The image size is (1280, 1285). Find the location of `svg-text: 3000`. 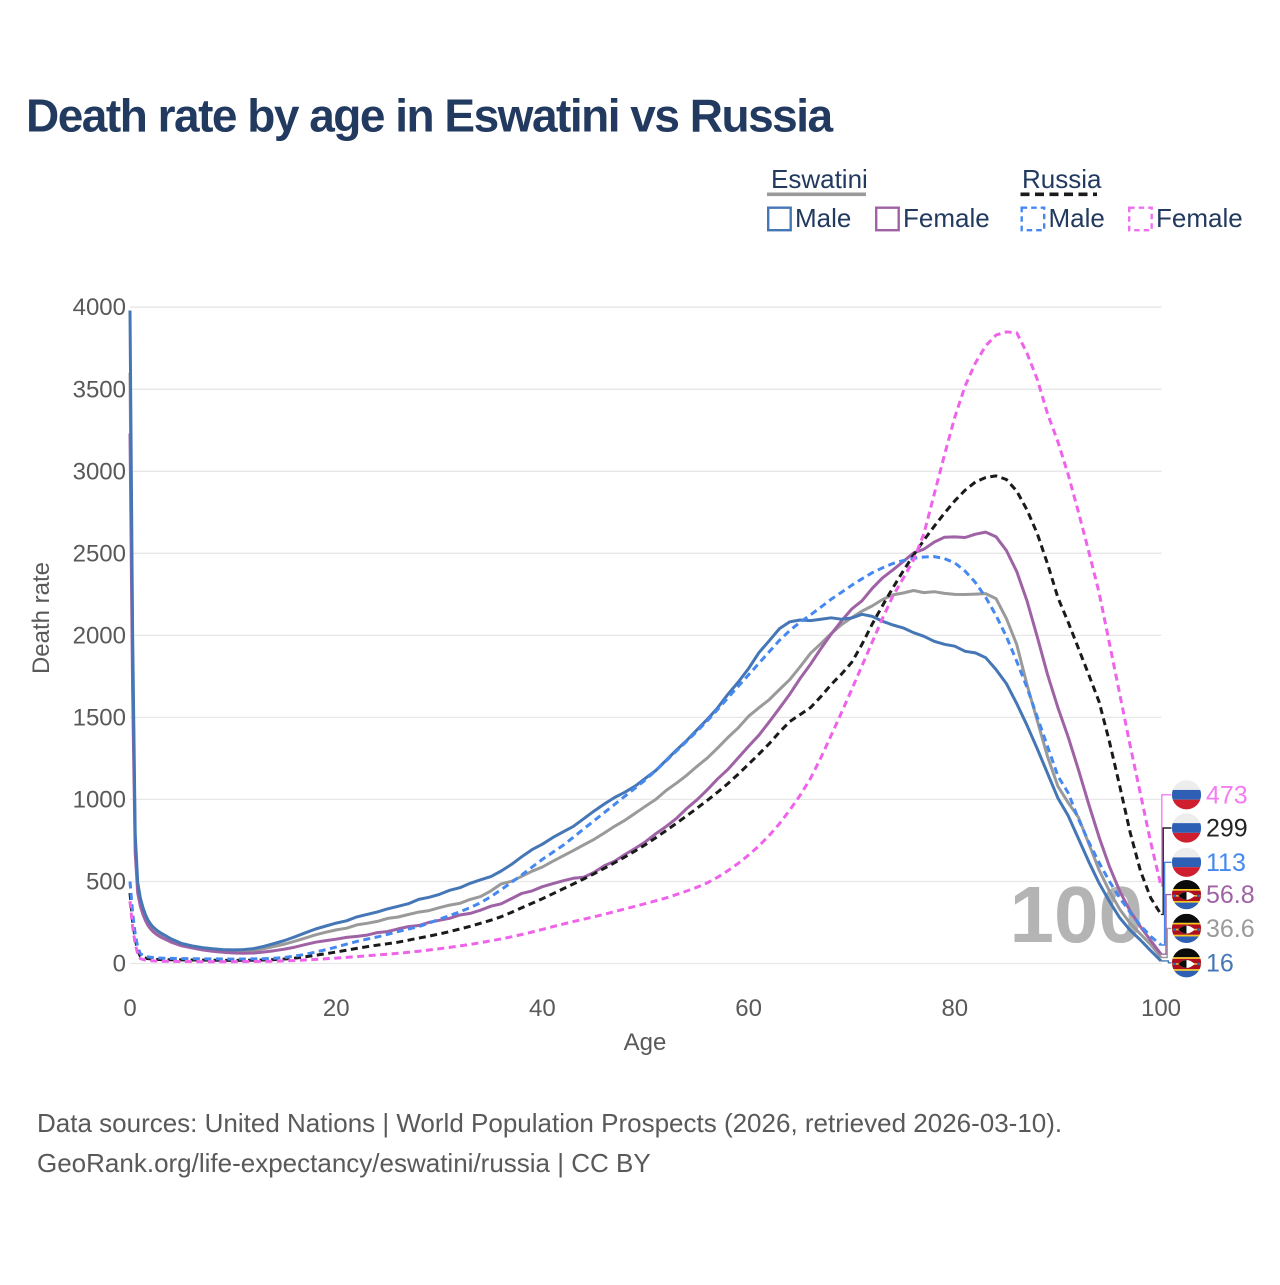

svg-text: 3000 is located at coordinates (99, 471).